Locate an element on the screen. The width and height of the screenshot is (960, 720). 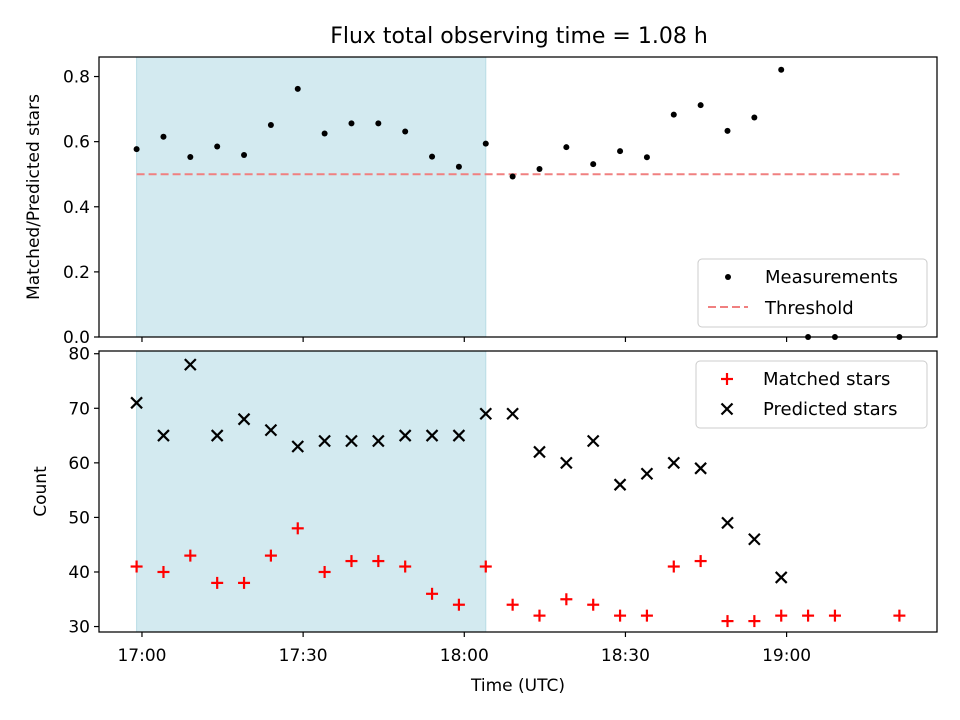
x-tick-label: 19:00 is located at coordinates (786, 656).